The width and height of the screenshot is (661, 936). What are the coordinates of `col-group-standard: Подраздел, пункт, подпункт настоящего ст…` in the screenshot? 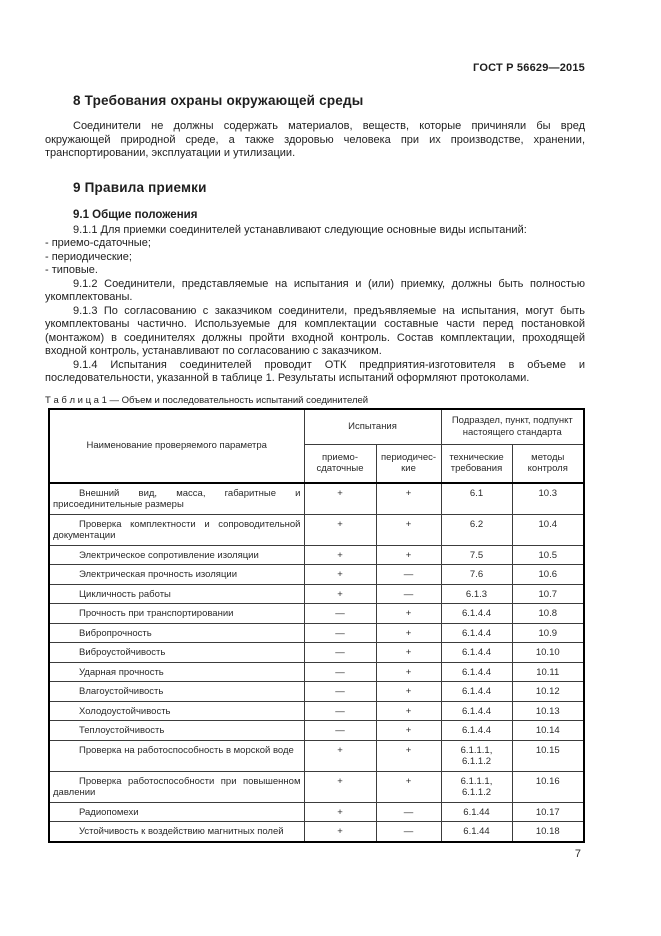 It's located at (512, 426).